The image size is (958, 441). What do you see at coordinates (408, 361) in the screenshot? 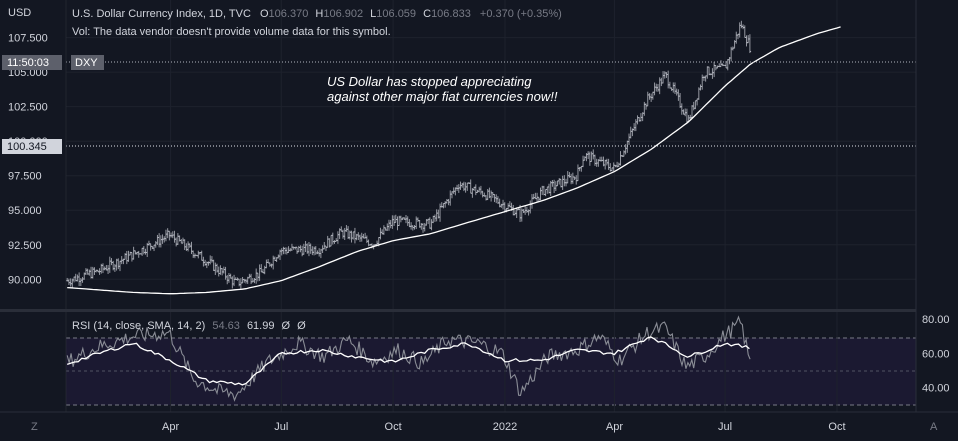
I see `rsi-ma-line` at bounding box center [408, 361].